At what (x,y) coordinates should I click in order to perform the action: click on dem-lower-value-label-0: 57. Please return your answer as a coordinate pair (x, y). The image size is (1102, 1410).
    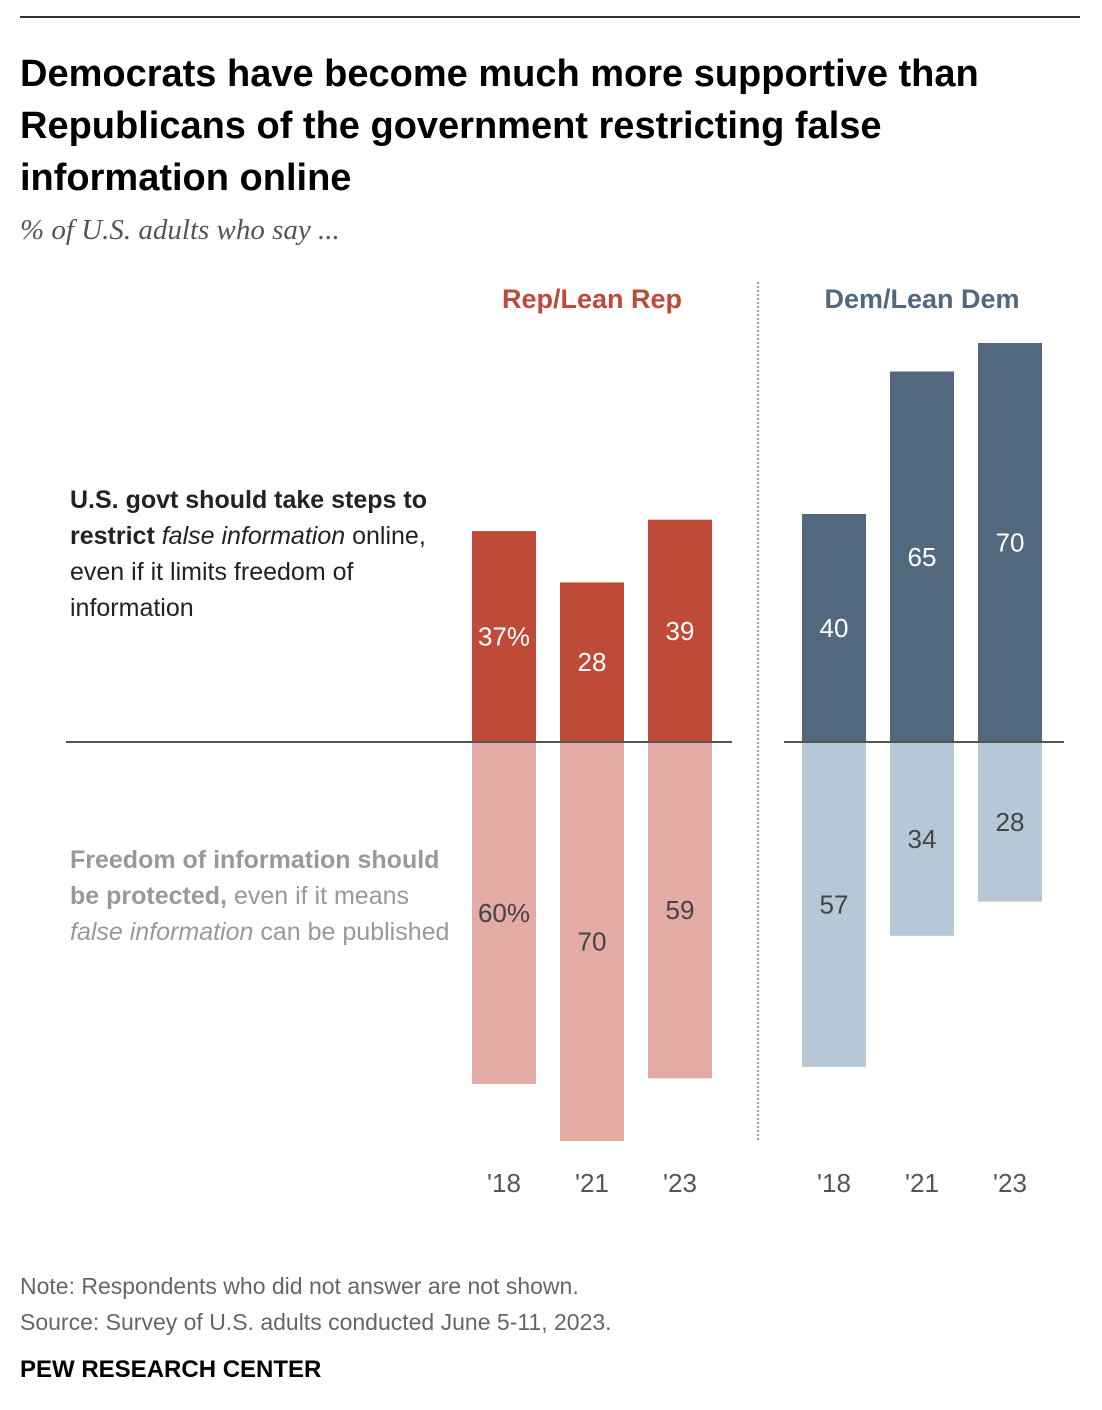
    Looking at the image, I should click on (834, 904).